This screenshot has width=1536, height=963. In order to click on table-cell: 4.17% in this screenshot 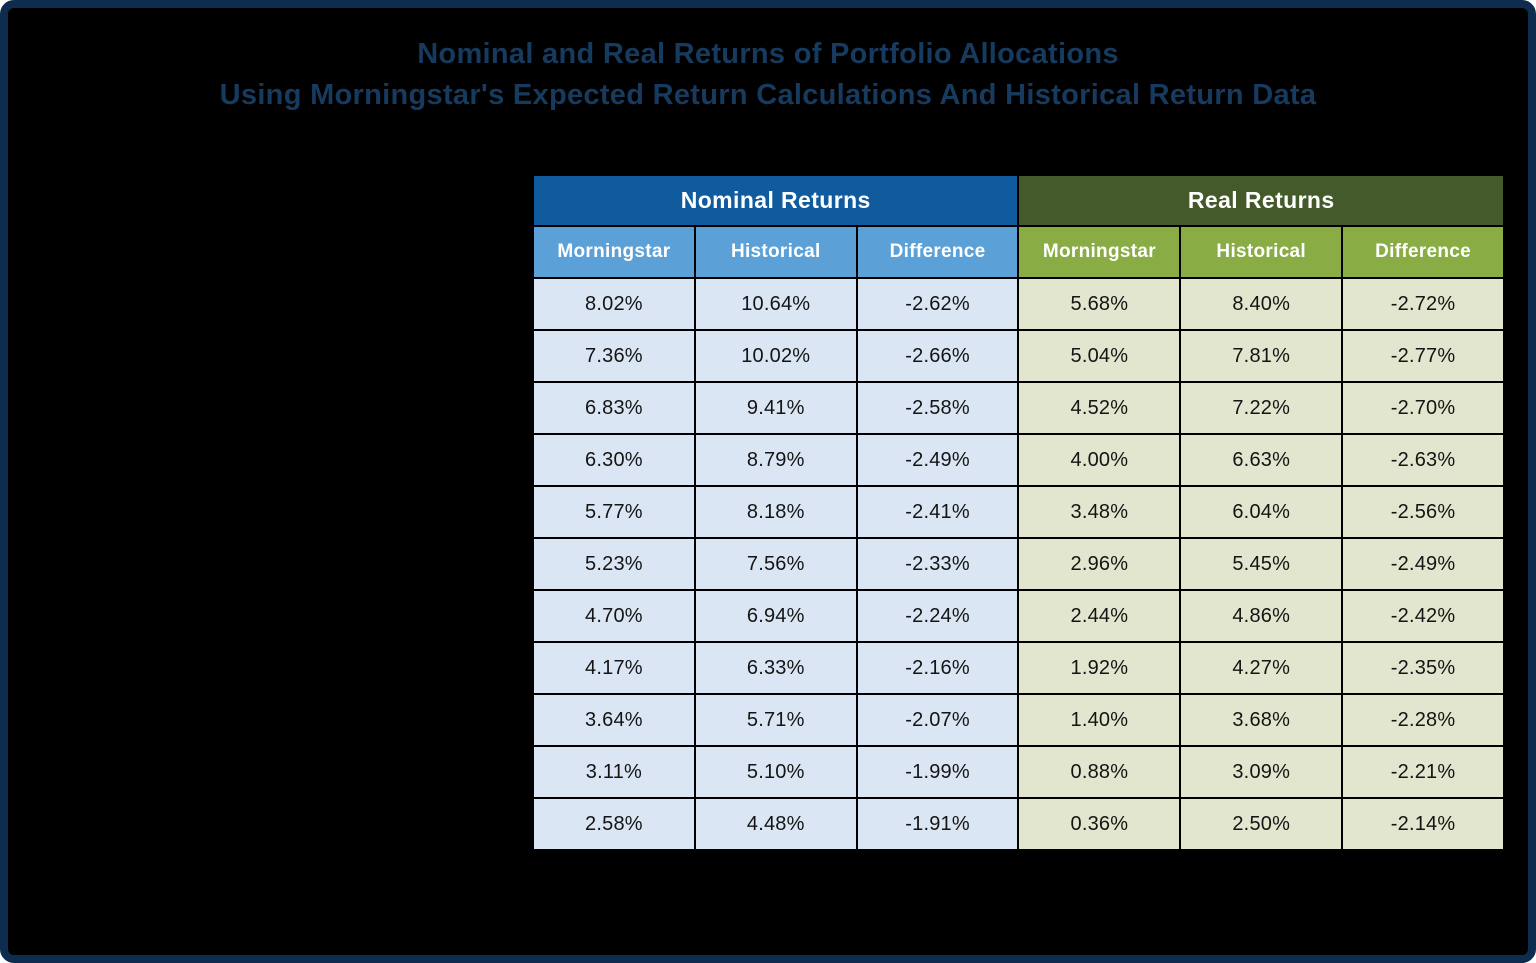, I will do `click(614, 668)`.